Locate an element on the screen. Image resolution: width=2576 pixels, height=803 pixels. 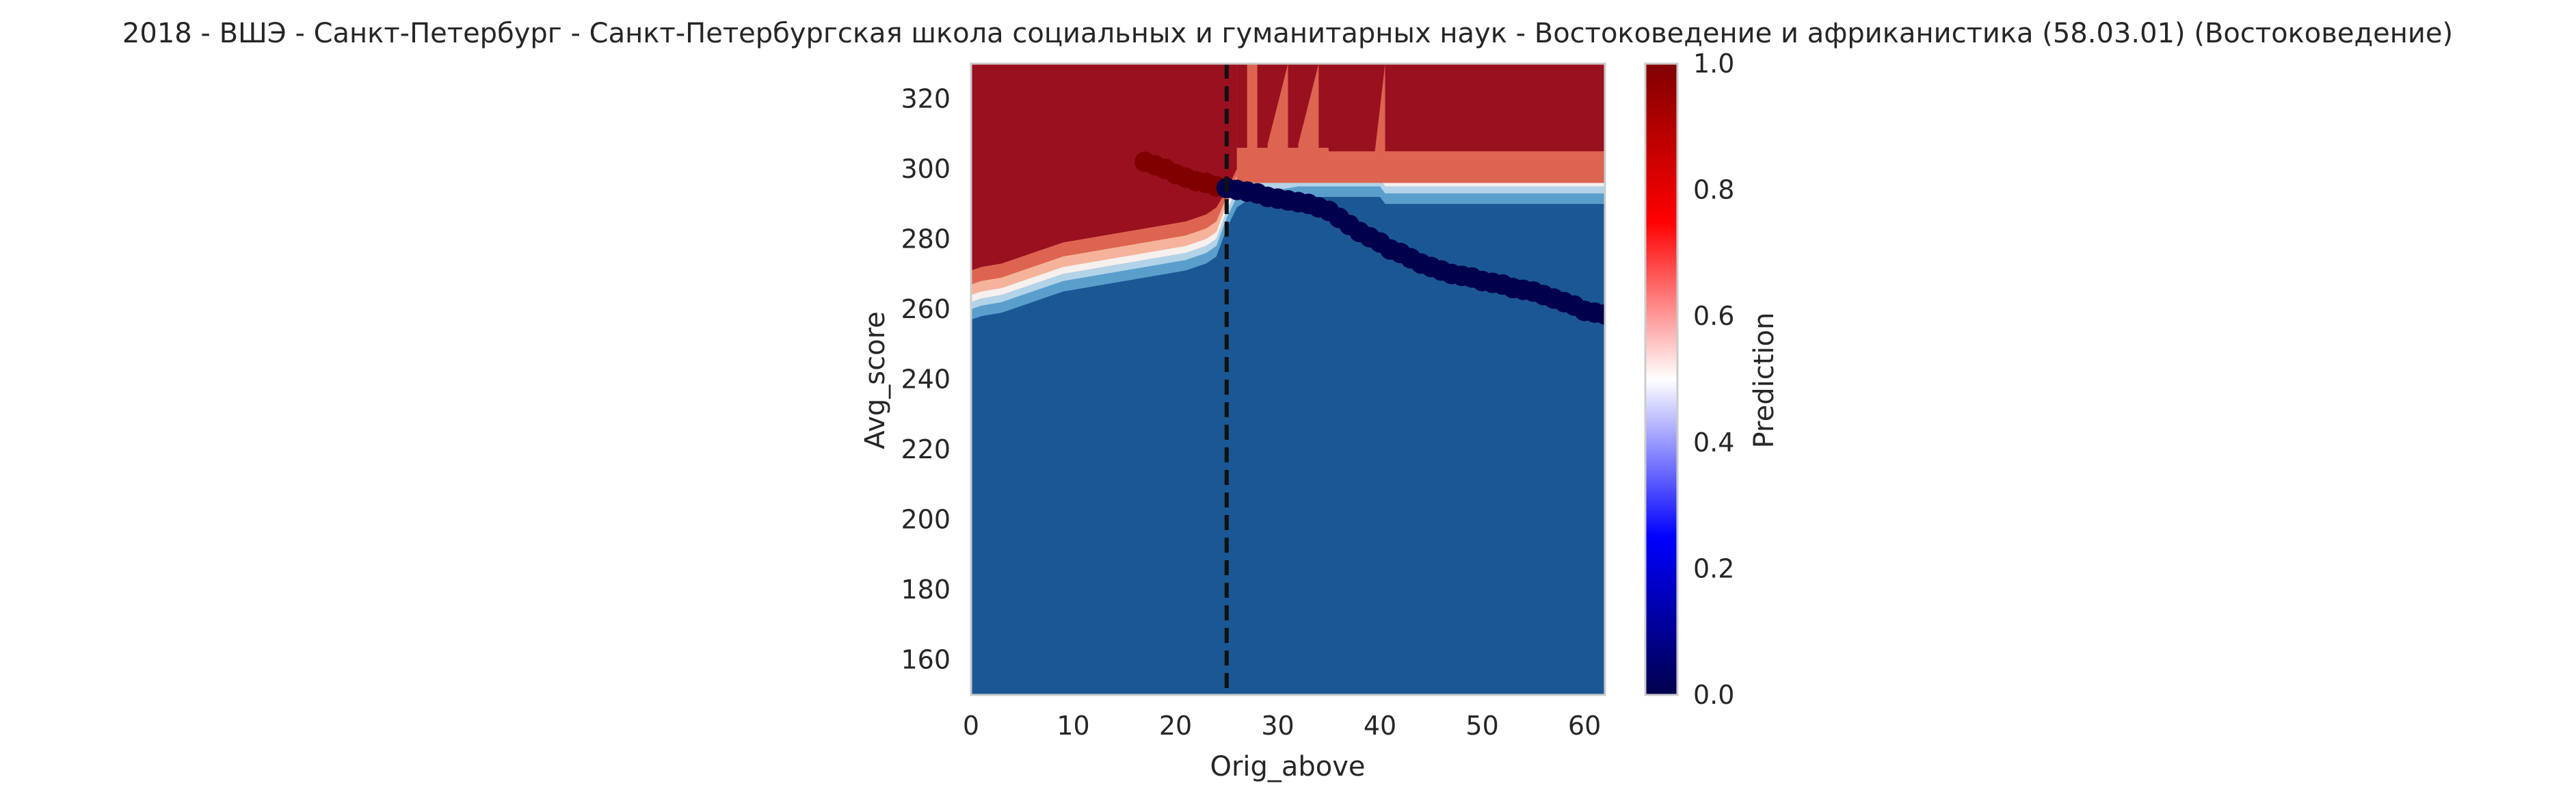
colorbar-tick-label: 1.0 is located at coordinates (1713, 64).